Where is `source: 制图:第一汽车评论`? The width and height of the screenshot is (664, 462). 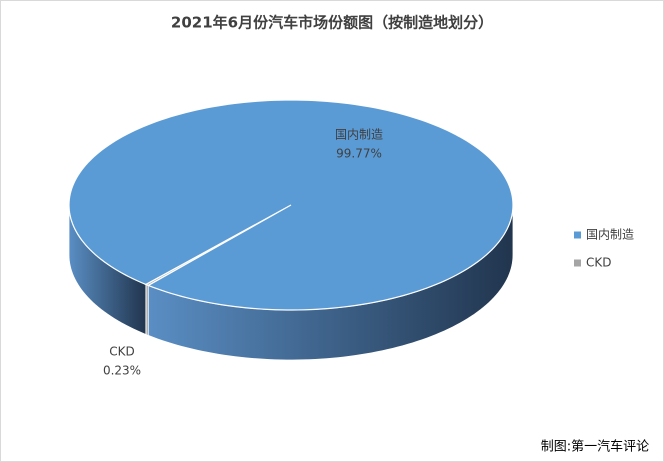 source: 制图:第一汽车评论 is located at coordinates (595, 447).